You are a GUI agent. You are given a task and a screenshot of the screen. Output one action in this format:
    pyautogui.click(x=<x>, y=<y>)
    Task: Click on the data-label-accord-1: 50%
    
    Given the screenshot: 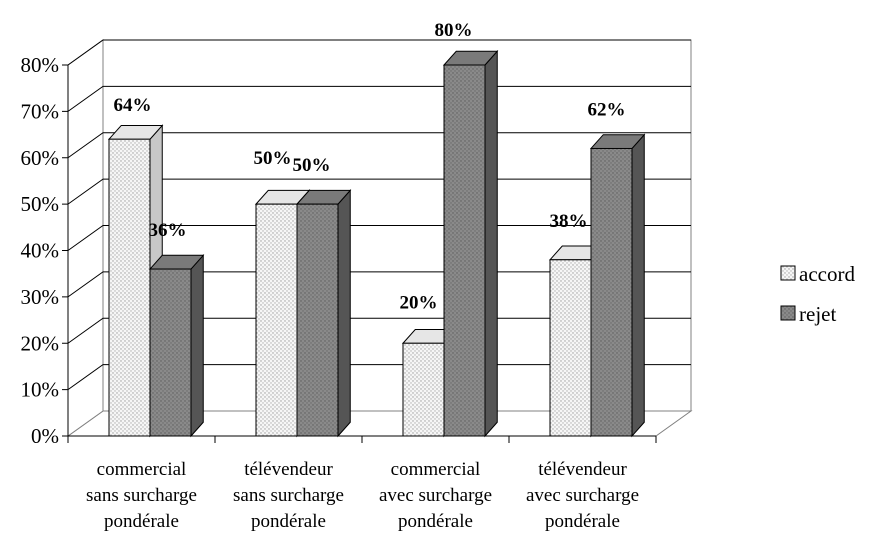 What is the action you would take?
    pyautogui.click(x=273, y=158)
    